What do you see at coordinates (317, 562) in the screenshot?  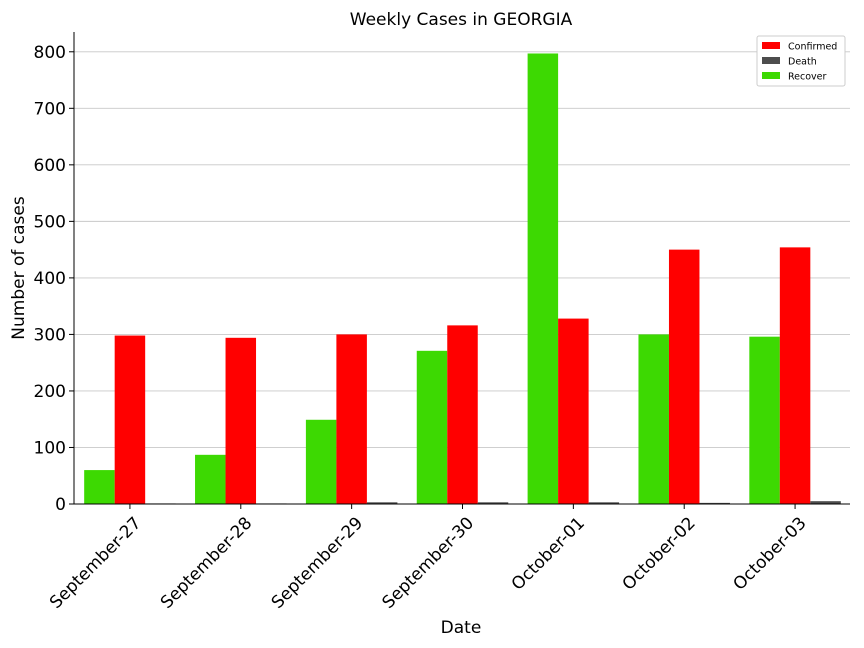 I see `x-tick-label: September-29` at bounding box center [317, 562].